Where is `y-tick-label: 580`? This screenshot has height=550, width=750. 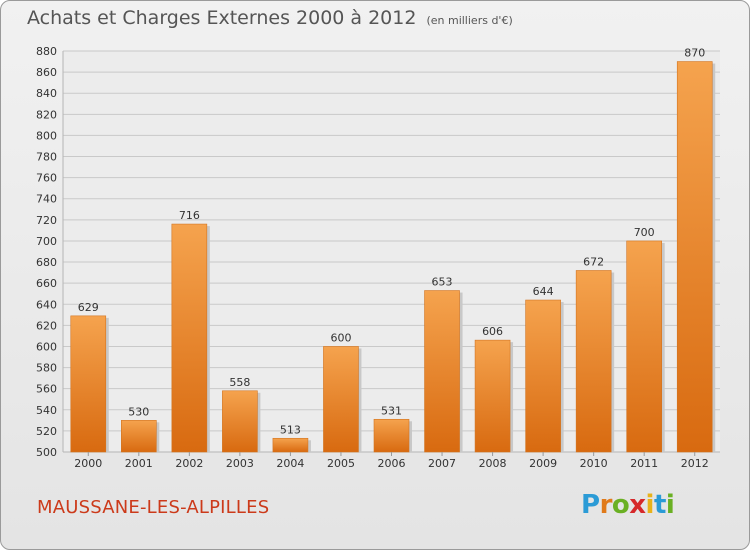
y-tick-label: 580 is located at coordinates (46, 368).